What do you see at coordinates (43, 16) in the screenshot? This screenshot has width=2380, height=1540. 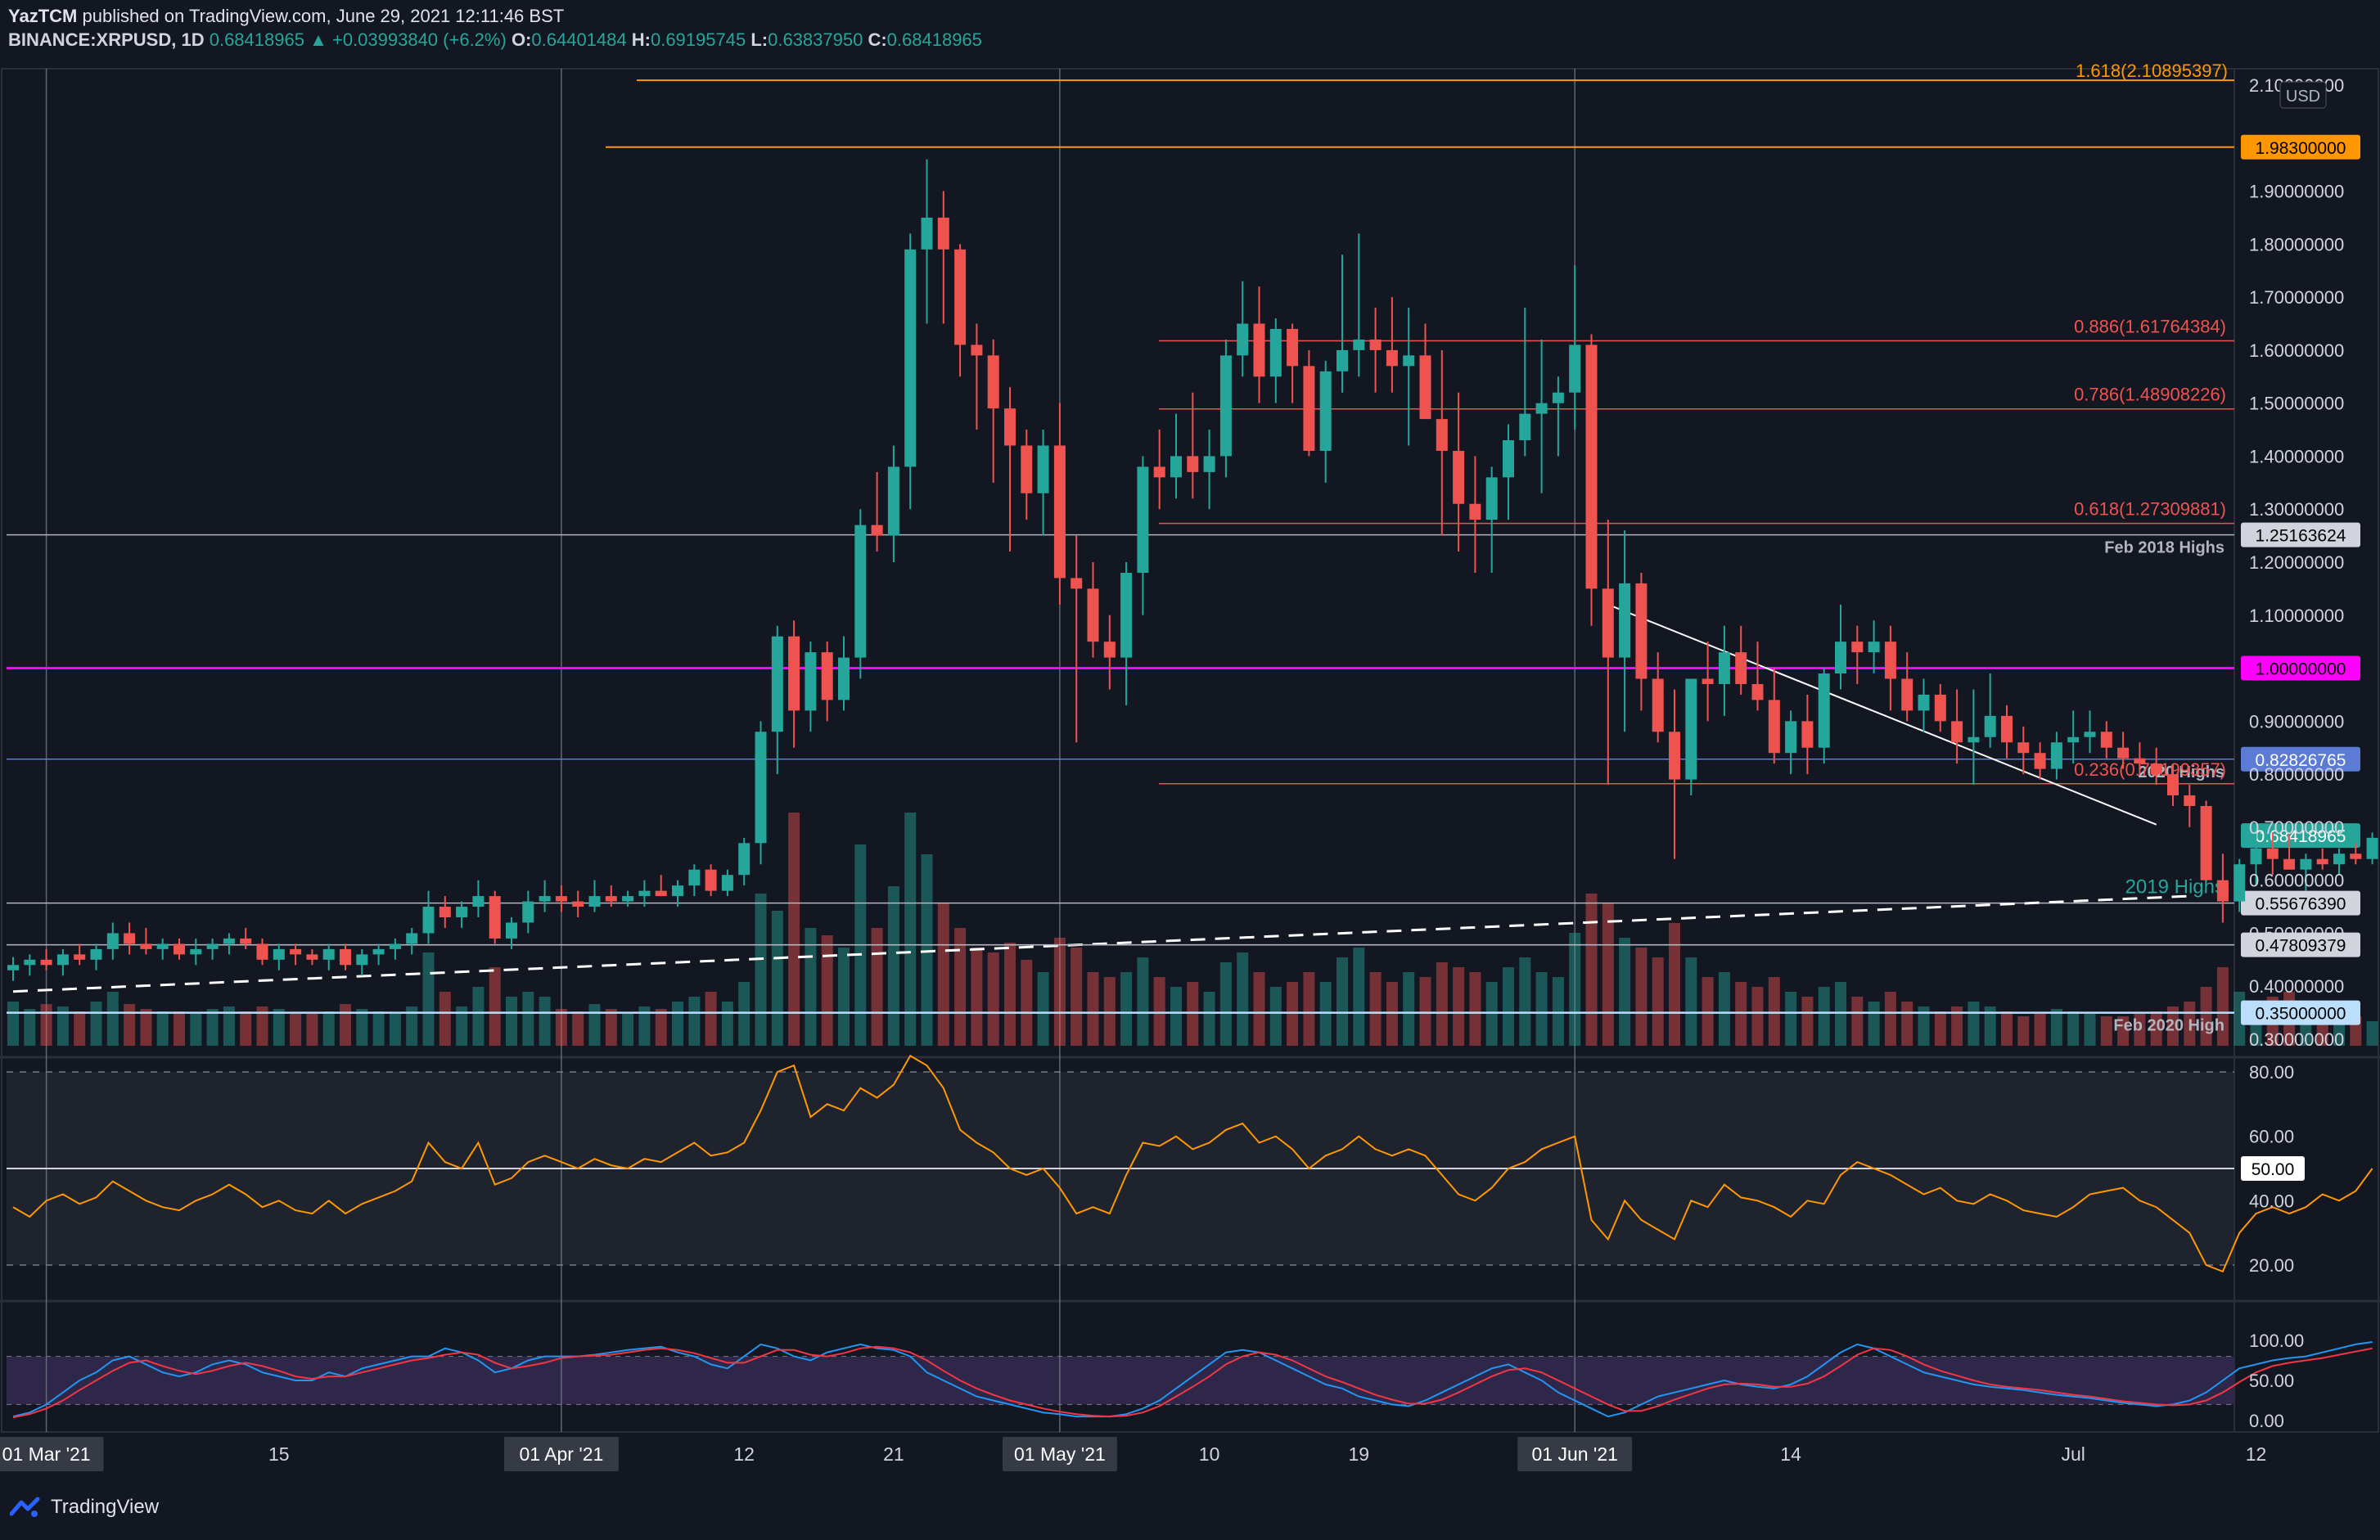 I see `author-name: YazTCM` at bounding box center [43, 16].